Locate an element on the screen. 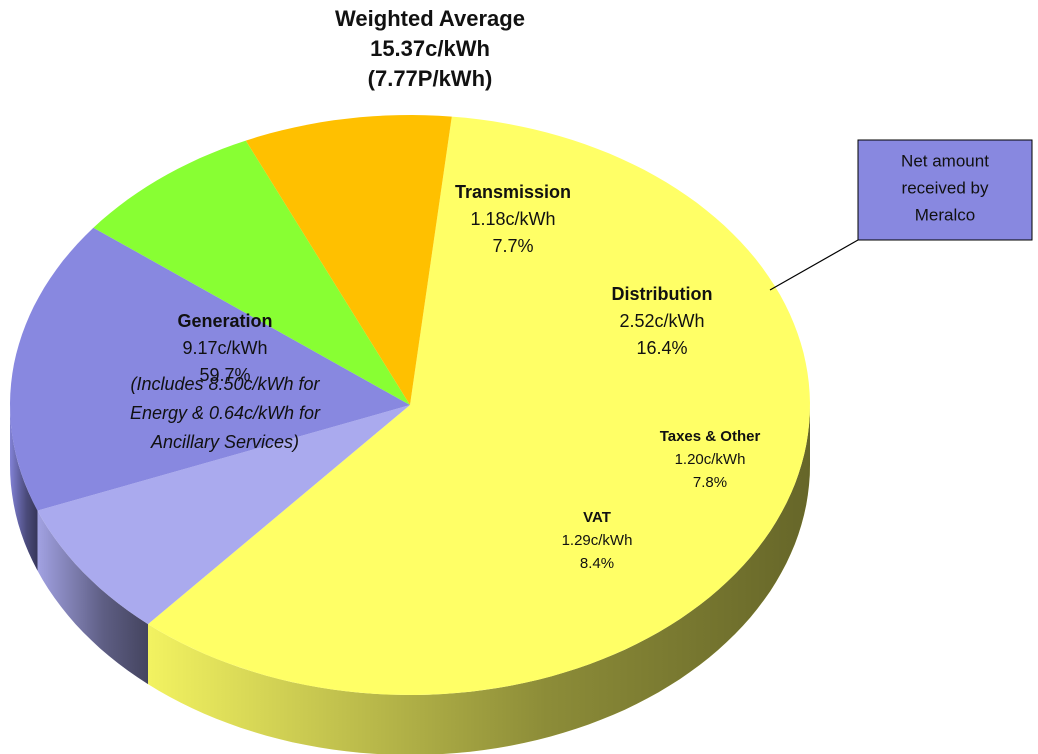 Image resolution: width=1038 pixels, height=754 pixels. slice-amount: 2.52c/kWh is located at coordinates (661, 321).